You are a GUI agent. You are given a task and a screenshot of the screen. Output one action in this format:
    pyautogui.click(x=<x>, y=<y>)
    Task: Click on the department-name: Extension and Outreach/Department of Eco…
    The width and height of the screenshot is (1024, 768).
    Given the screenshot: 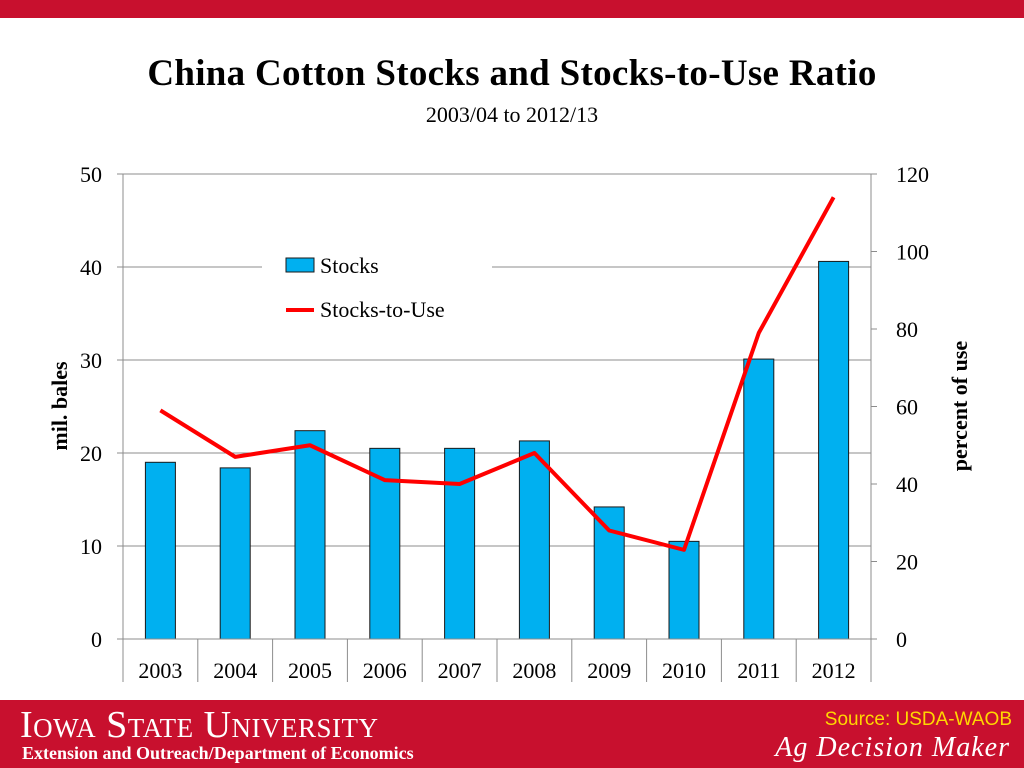 What is the action you would take?
    pyautogui.click(x=218, y=753)
    